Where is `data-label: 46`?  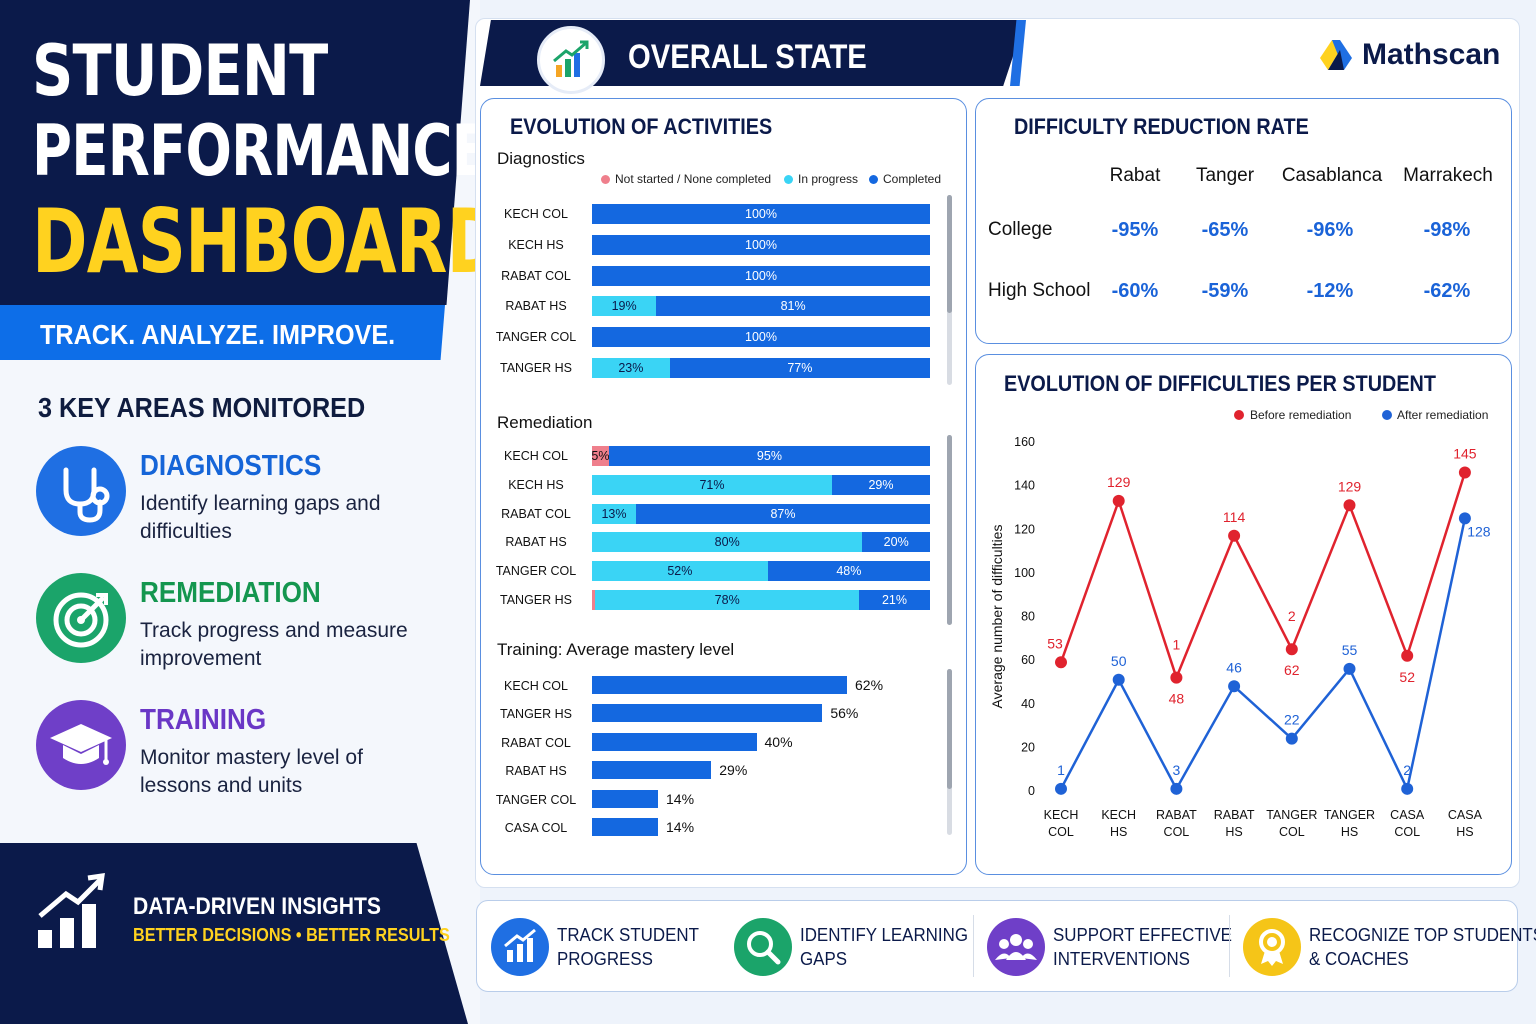 data-label: 46 is located at coordinates (1234, 667).